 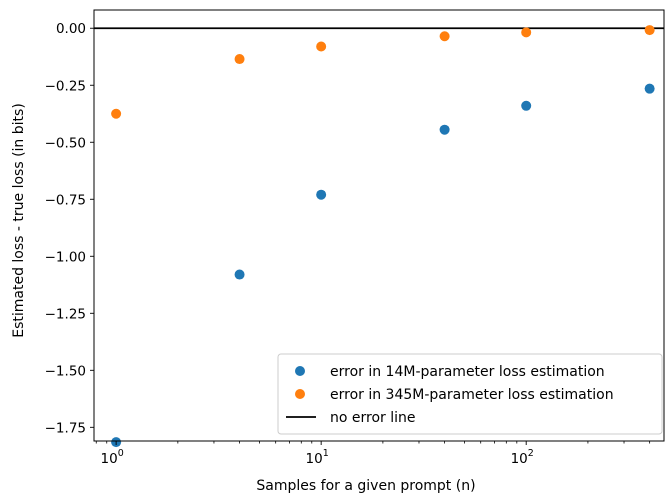 I want to click on y-axis-ticks: 0.00 −0.25 −0.50 −0.75 −1.00 −1.25 −1.50 −1.75, so click(x=69, y=228).